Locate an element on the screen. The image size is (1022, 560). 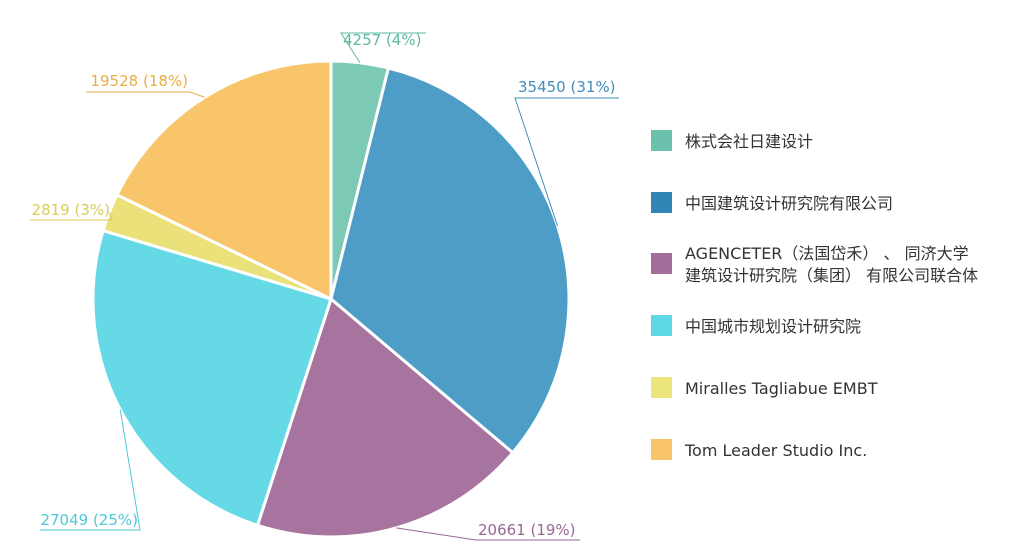
legend-item: Tom Leader Studio Inc. is located at coordinates (759, 449).